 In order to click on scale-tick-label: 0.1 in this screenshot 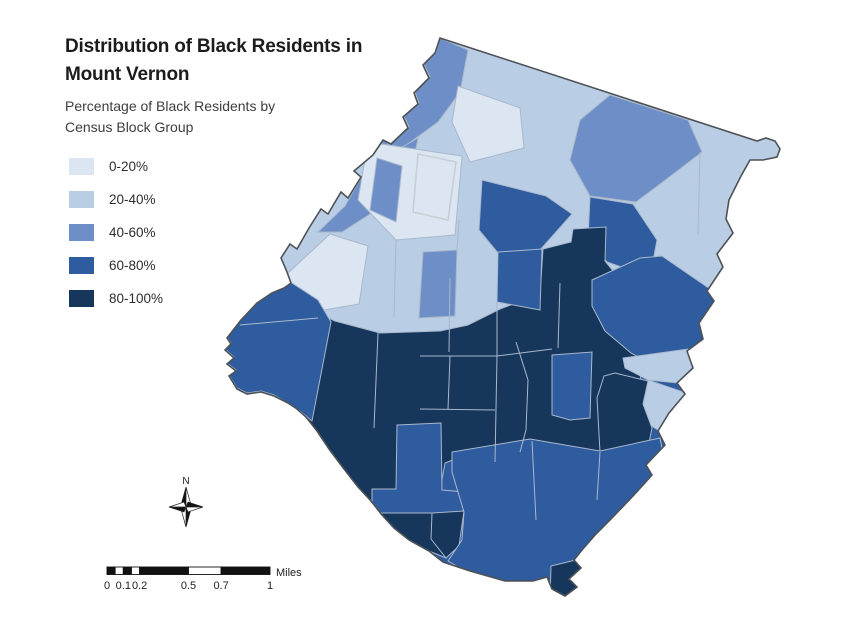, I will do `click(123, 586)`.